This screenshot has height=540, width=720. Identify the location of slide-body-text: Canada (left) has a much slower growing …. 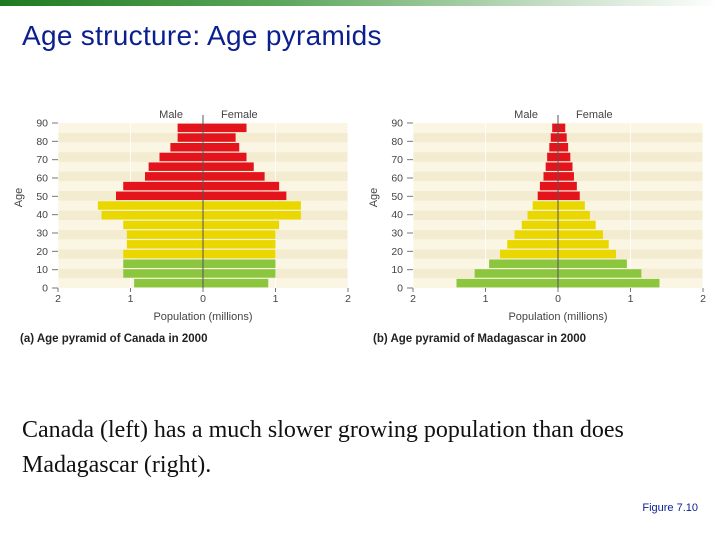
(323, 447).